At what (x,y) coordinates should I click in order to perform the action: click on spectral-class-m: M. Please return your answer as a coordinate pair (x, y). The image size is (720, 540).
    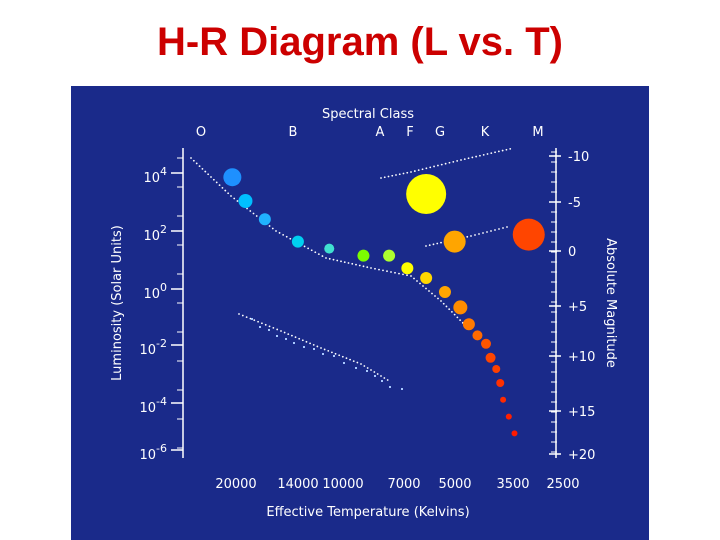
    Looking at the image, I should click on (537, 132).